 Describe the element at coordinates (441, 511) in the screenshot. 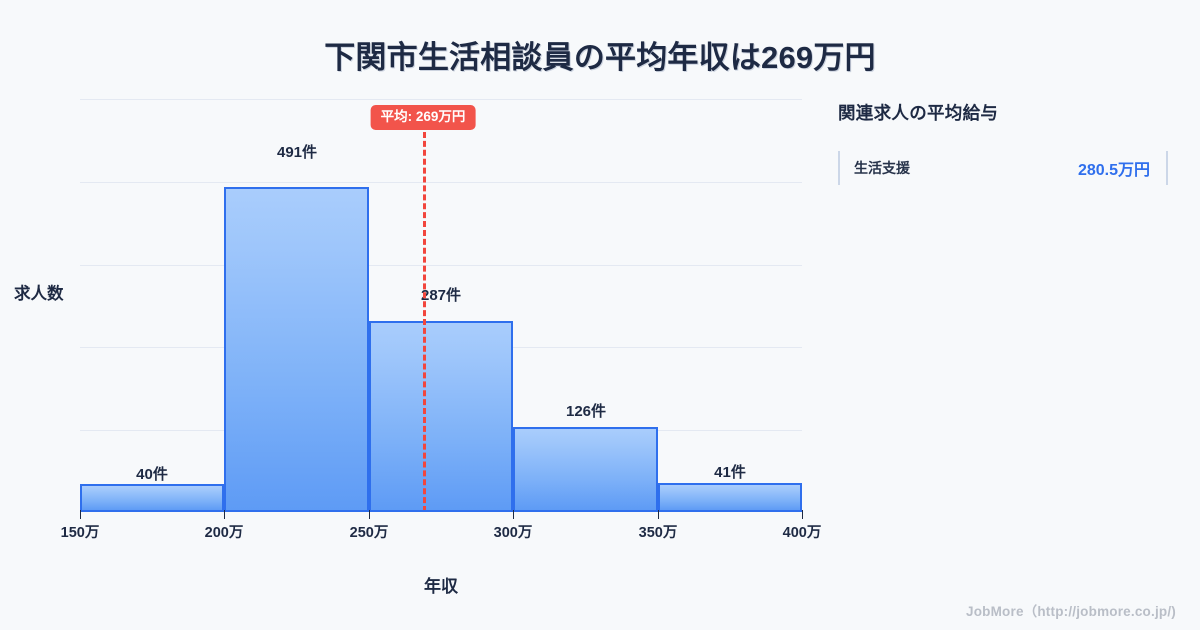

I see `x-axis-line` at that location.